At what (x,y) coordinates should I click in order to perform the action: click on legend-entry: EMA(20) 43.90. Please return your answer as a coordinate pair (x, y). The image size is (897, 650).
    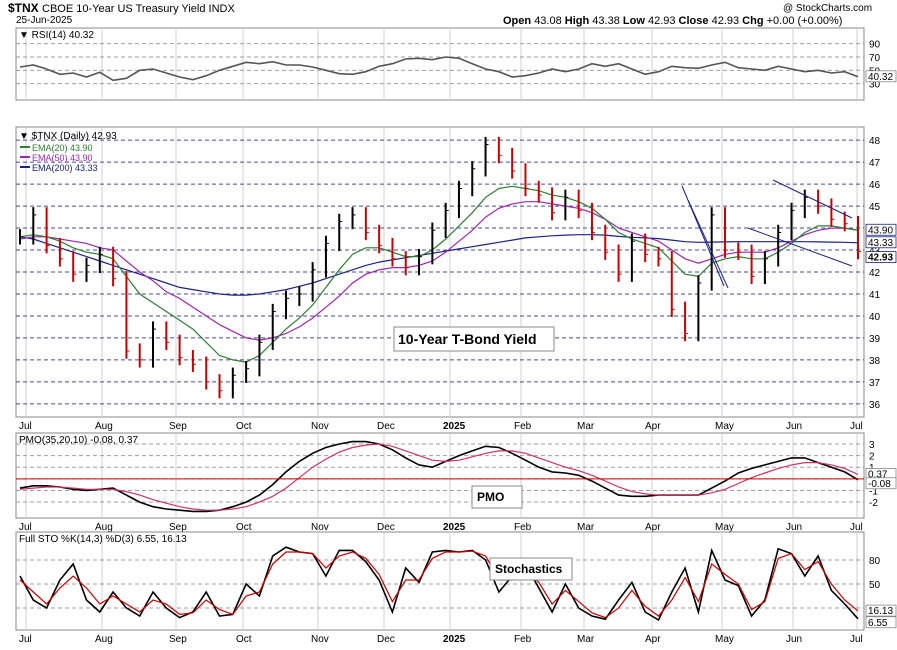
    Looking at the image, I should click on (62, 148).